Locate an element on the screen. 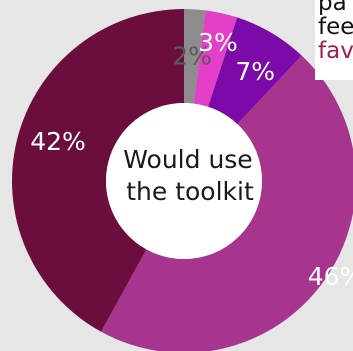 This screenshot has height=351, width=353. legend-fragment: pa fee fav is located at coordinates (334, 40).